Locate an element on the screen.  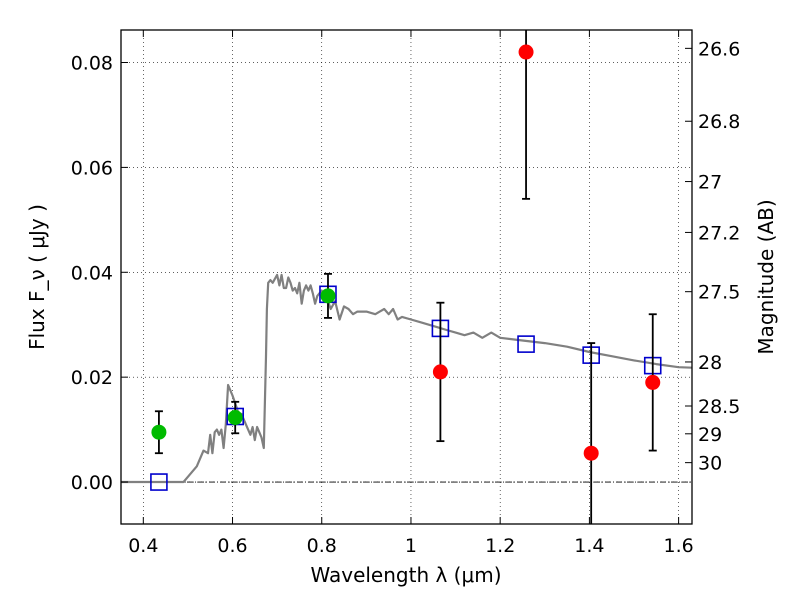
right-tick-label: 27 is located at coordinates (710, 183).